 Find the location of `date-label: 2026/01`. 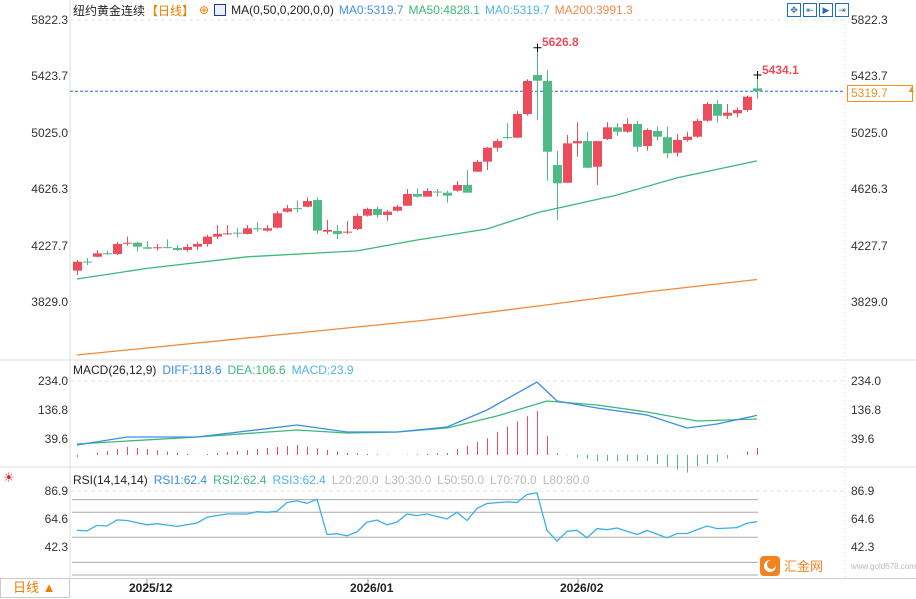

date-label: 2026/01 is located at coordinates (372, 588).